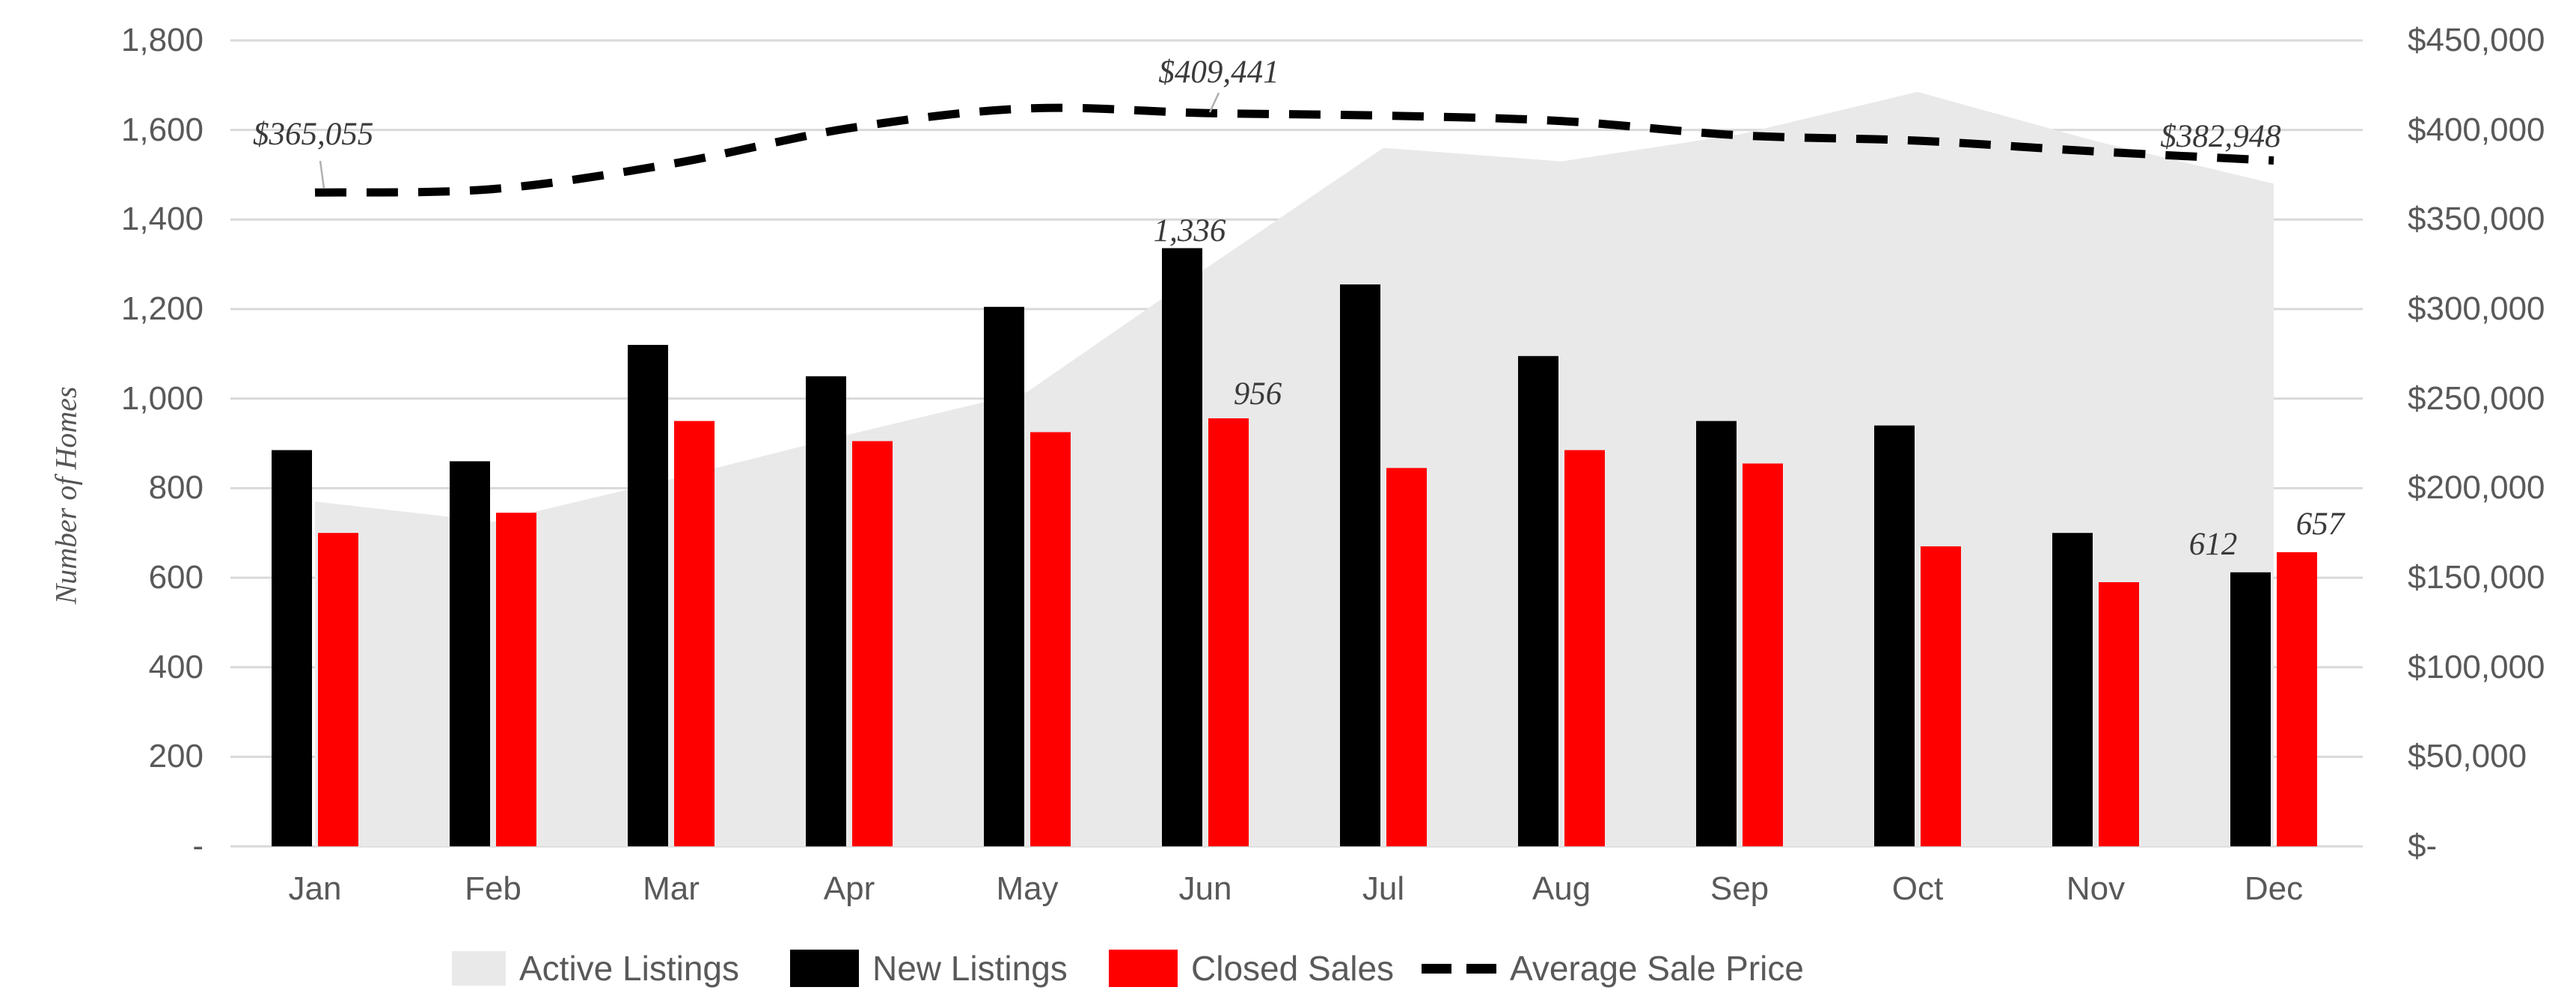 The image size is (2576, 1002). Describe the element at coordinates (162, 40) in the screenshot. I see `left-axis-tick-1800: 1,800` at that location.